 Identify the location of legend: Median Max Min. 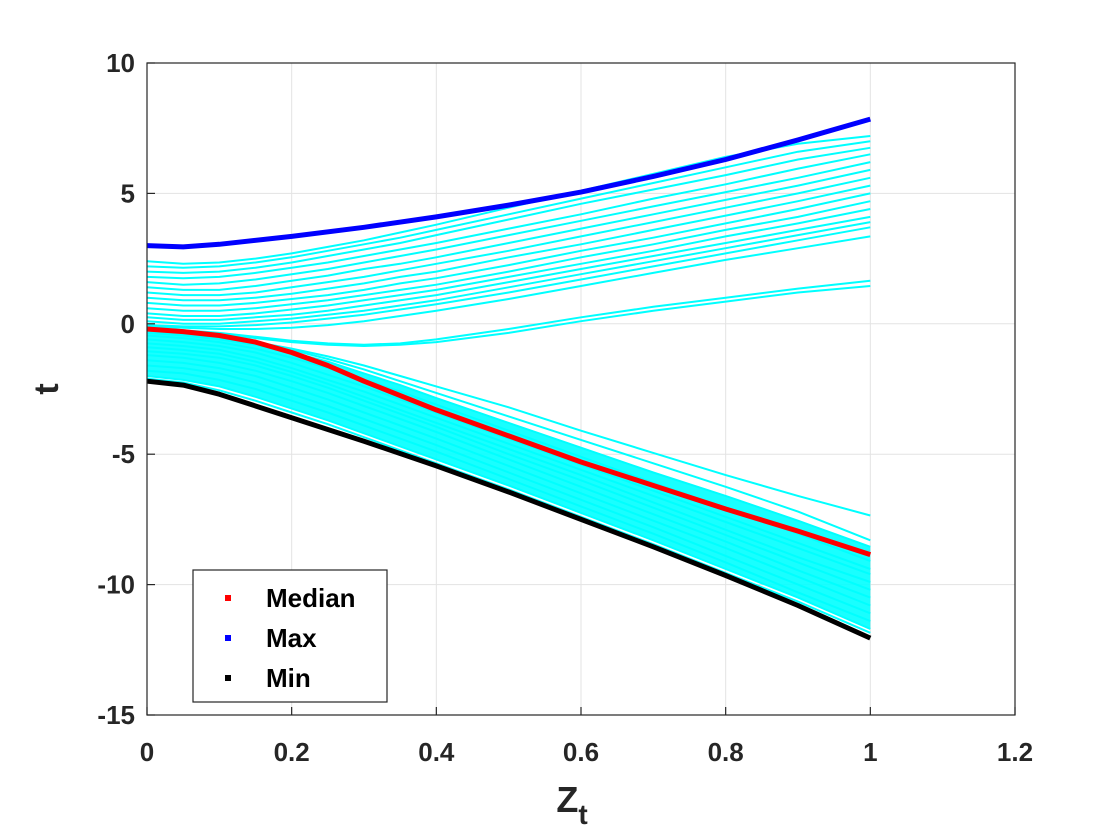
(290, 636).